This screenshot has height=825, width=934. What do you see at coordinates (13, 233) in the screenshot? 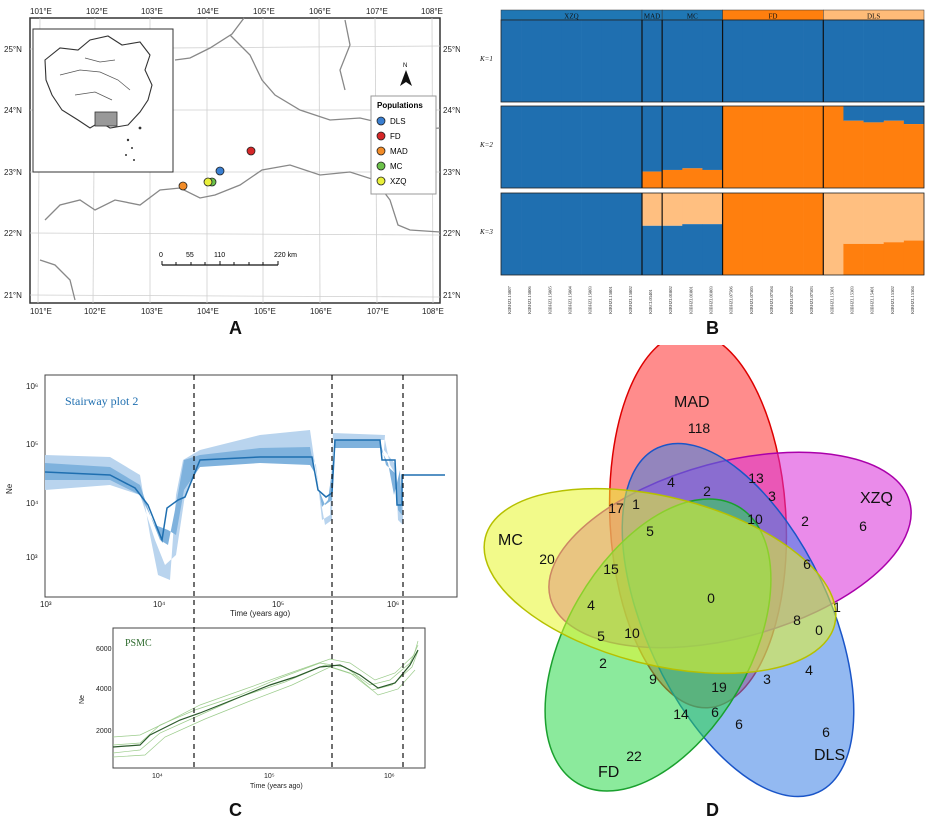
I see `lat-left-3: 22°N` at bounding box center [13, 233].